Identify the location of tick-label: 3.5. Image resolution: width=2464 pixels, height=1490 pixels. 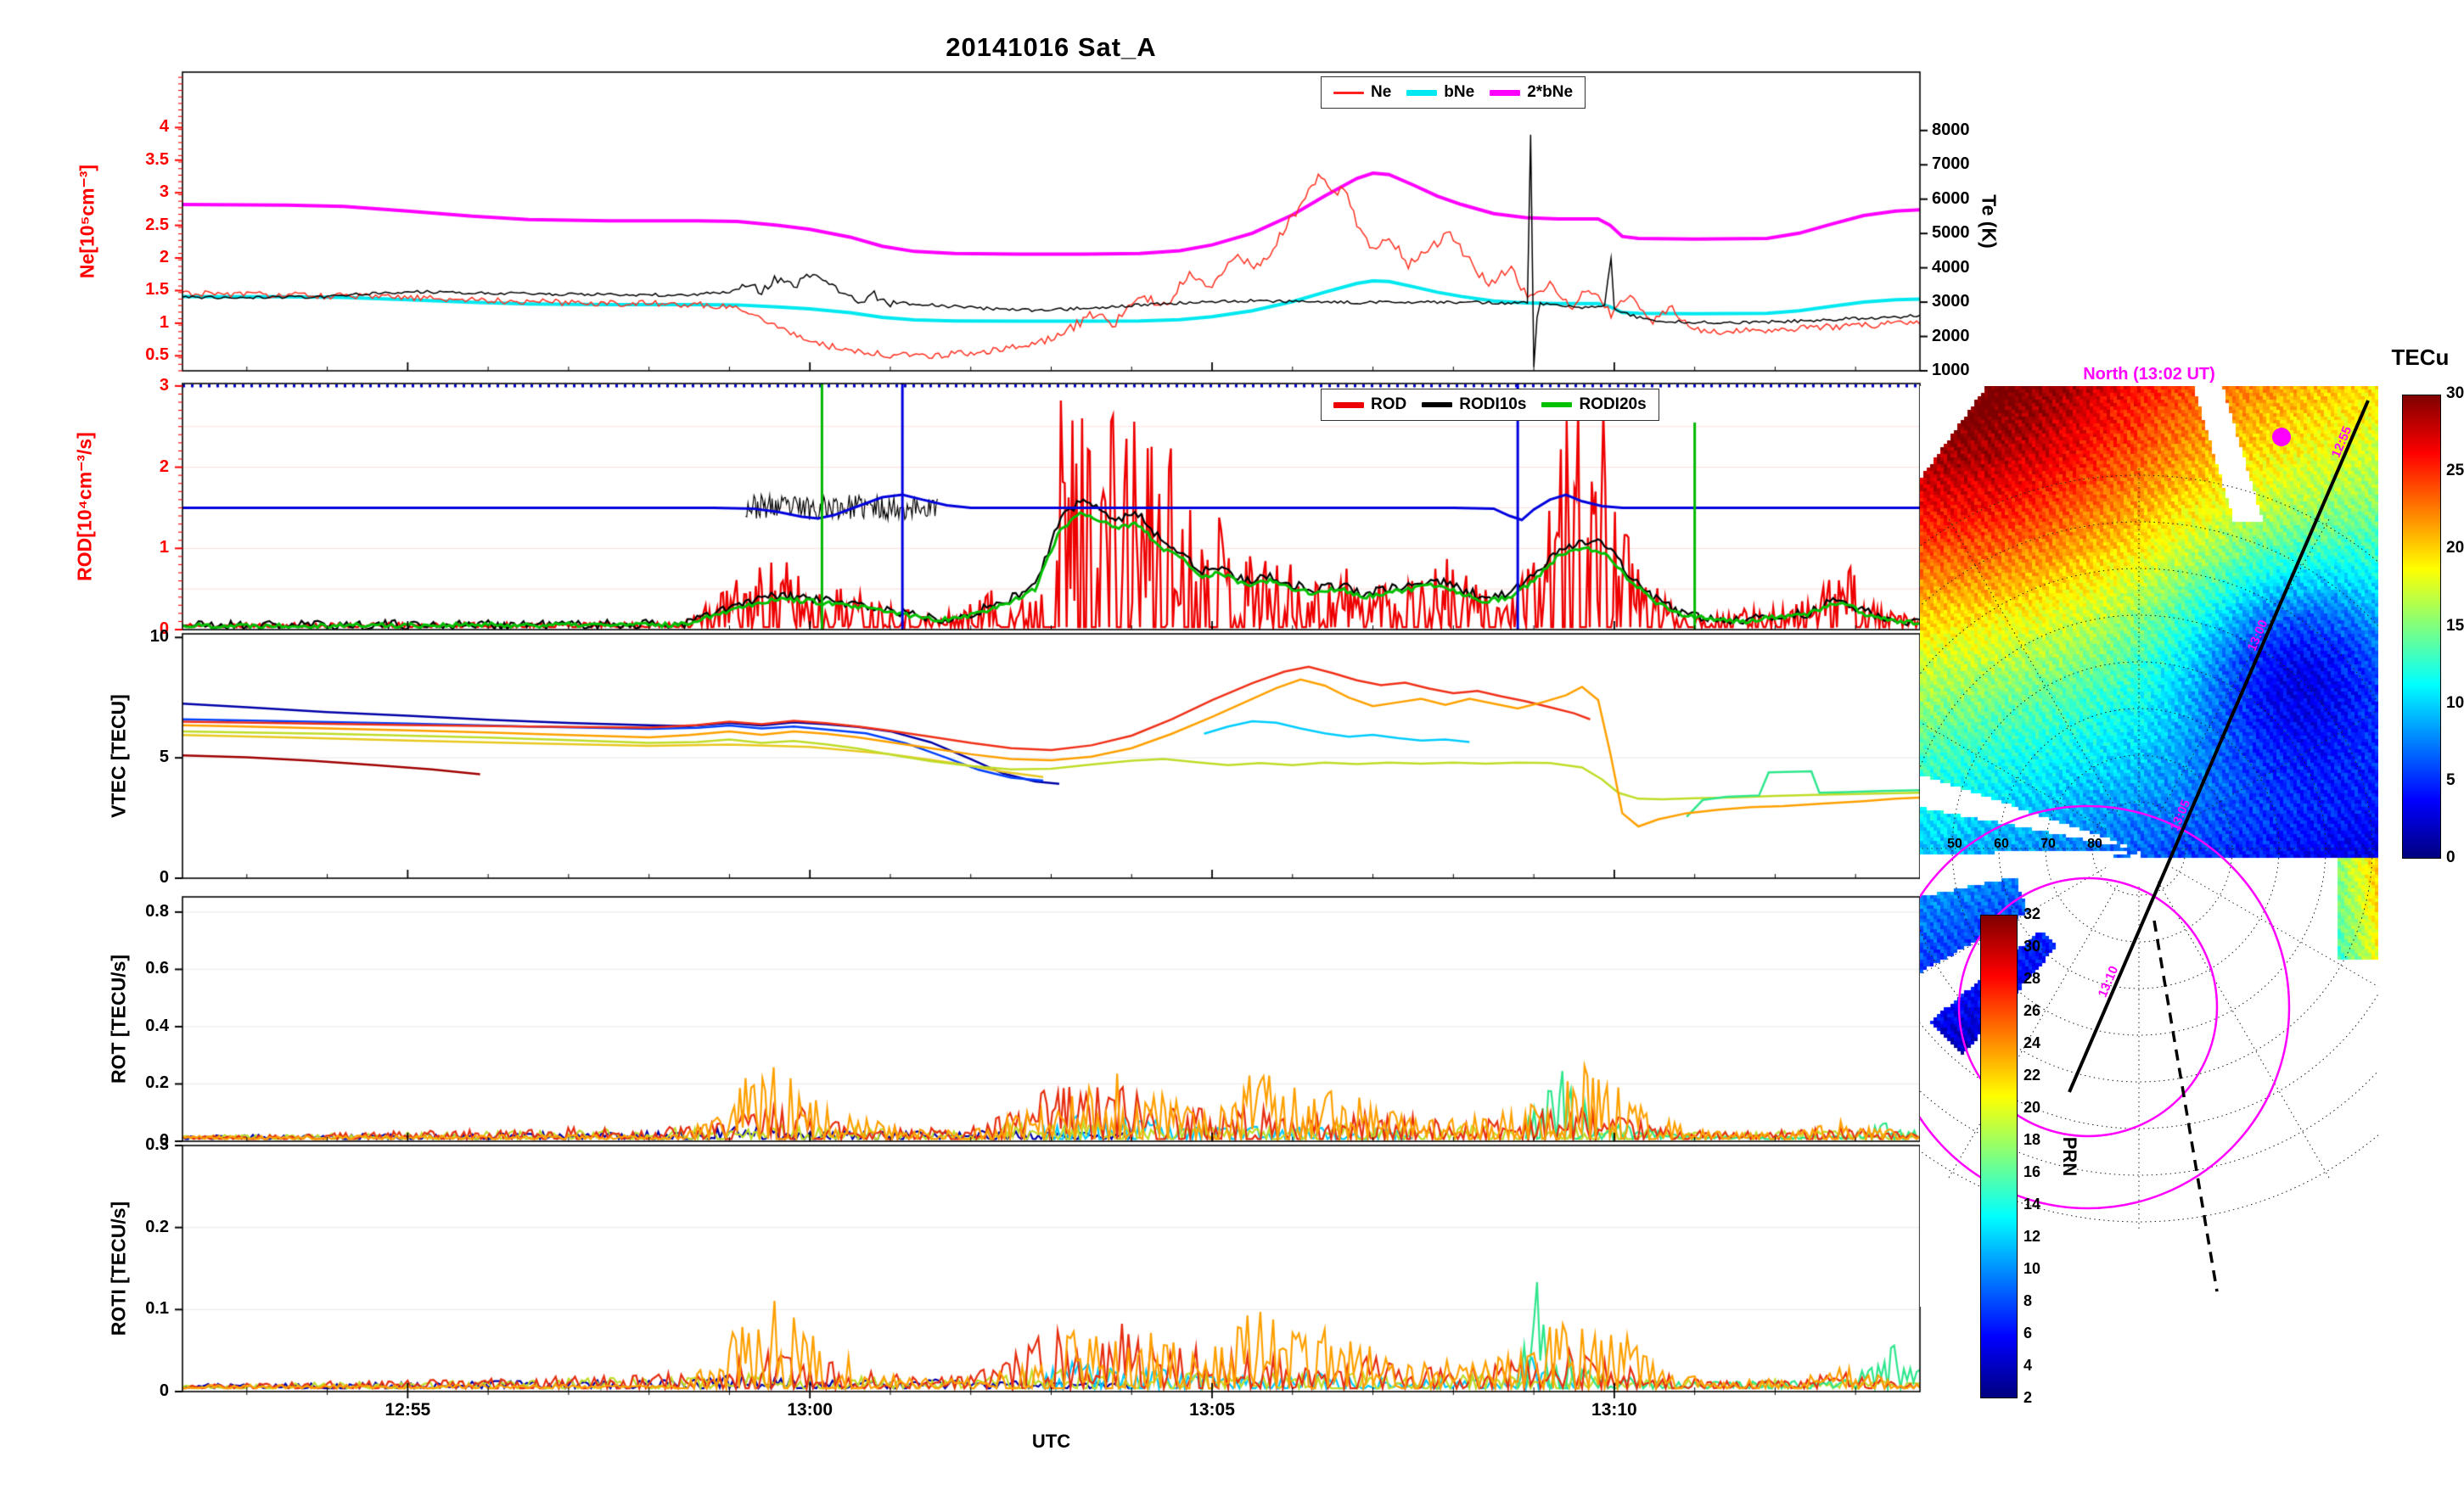
(157, 159).